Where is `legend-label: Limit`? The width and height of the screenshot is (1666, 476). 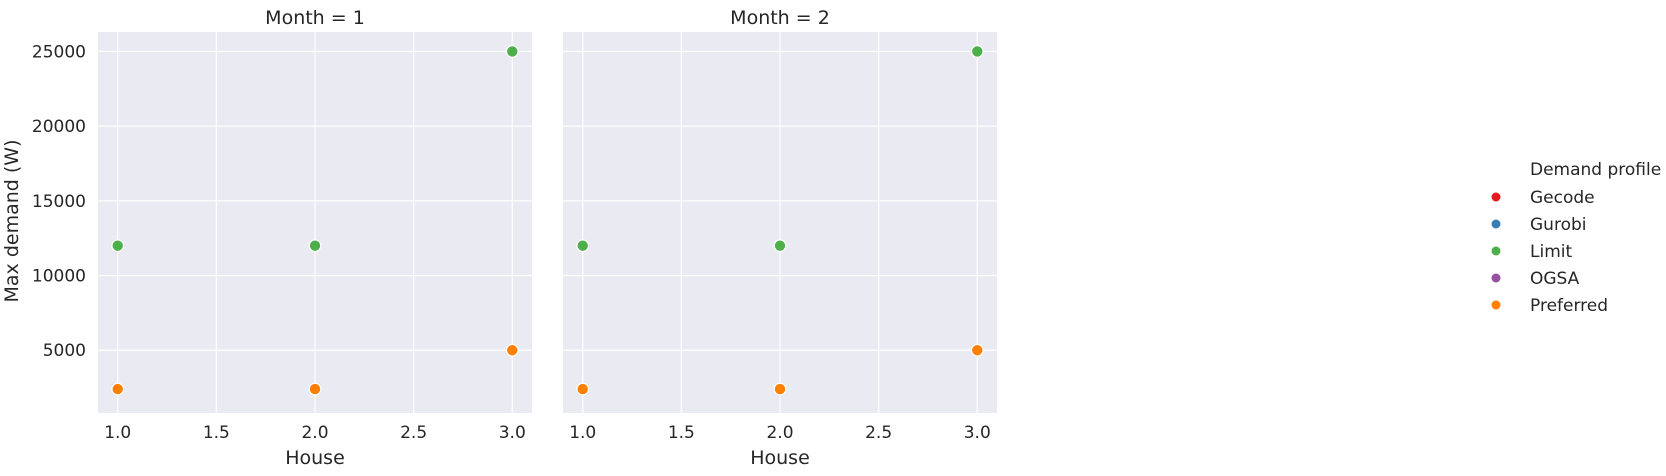 legend-label: Limit is located at coordinates (1551, 252).